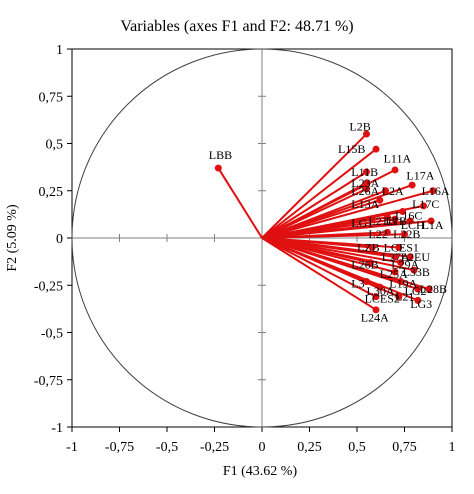 Image resolution: width=474 pixels, height=494 pixels. I want to click on x-tick-label: -0,75, so click(119, 447).